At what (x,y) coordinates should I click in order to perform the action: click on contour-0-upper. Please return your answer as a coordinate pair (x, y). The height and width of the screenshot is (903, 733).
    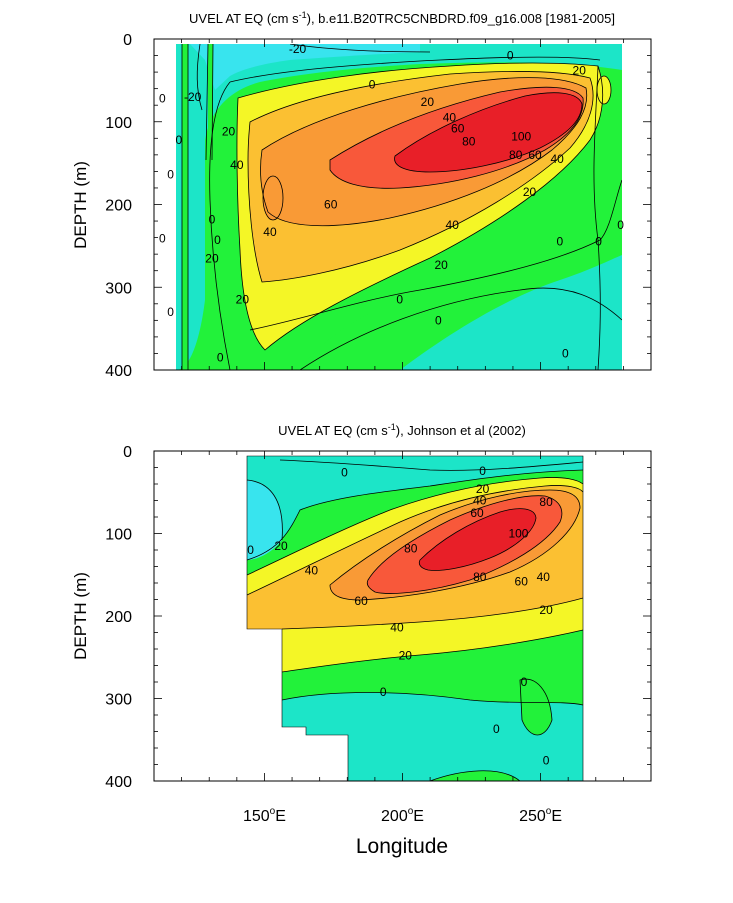
    Looking at the image, I should click on (415, 69).